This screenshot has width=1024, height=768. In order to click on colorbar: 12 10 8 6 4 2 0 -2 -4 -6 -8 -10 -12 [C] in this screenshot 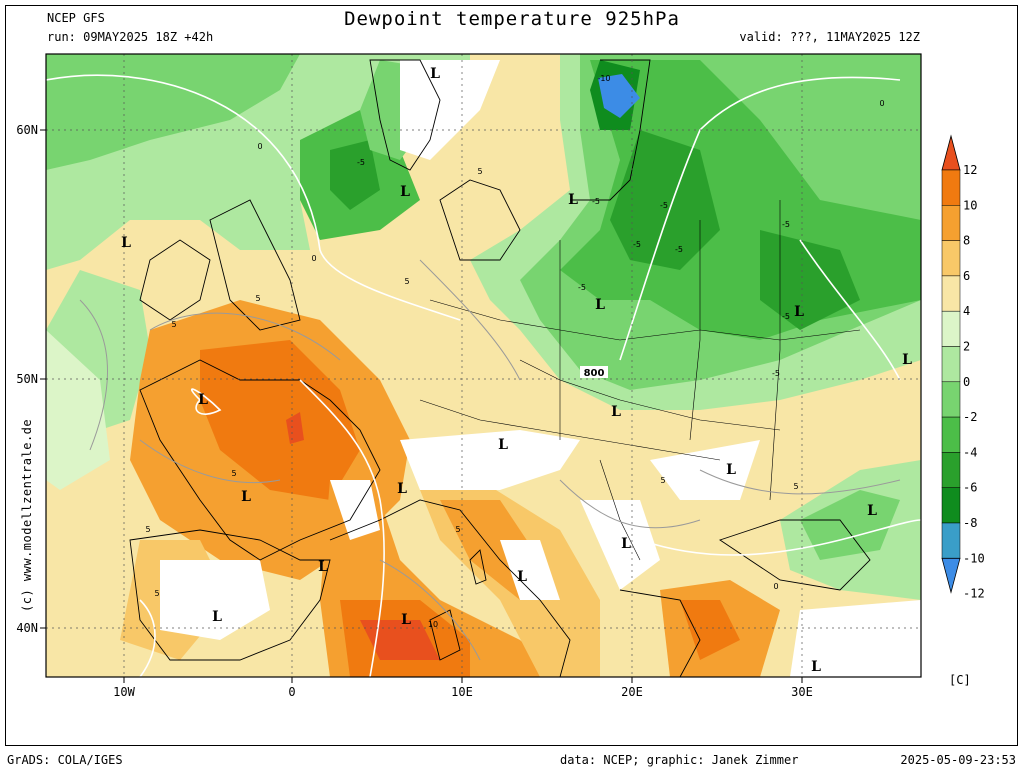, I will do `click(963, 410)`.